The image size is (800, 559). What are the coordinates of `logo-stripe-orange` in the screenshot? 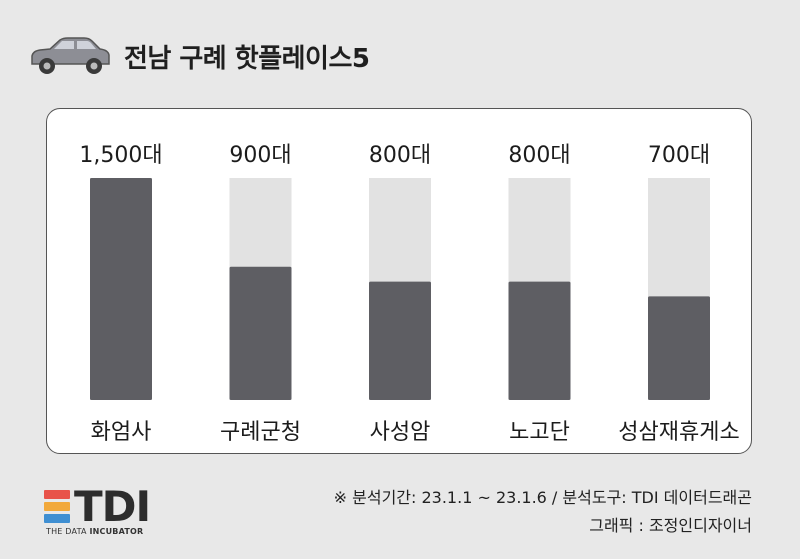 It's located at (57, 506).